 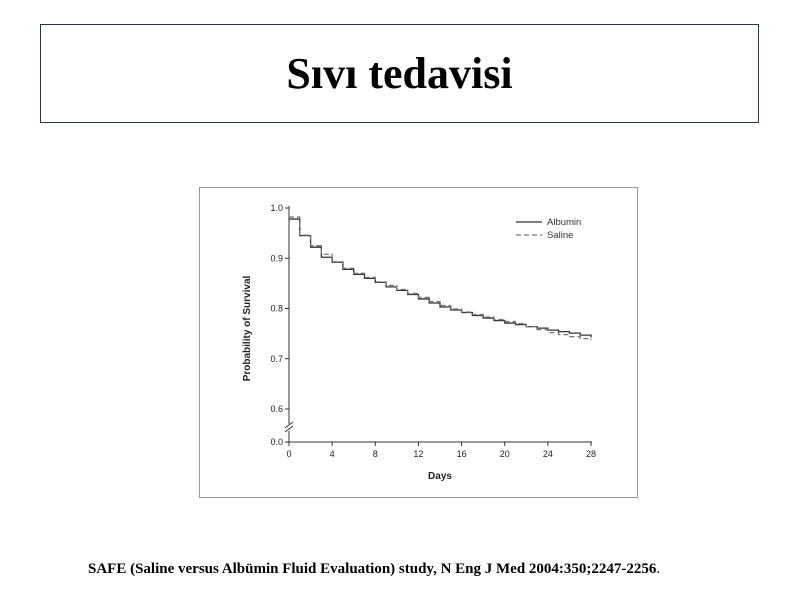 What do you see at coordinates (288, 454) in the screenshot?
I see `x-tick-label: 0` at bounding box center [288, 454].